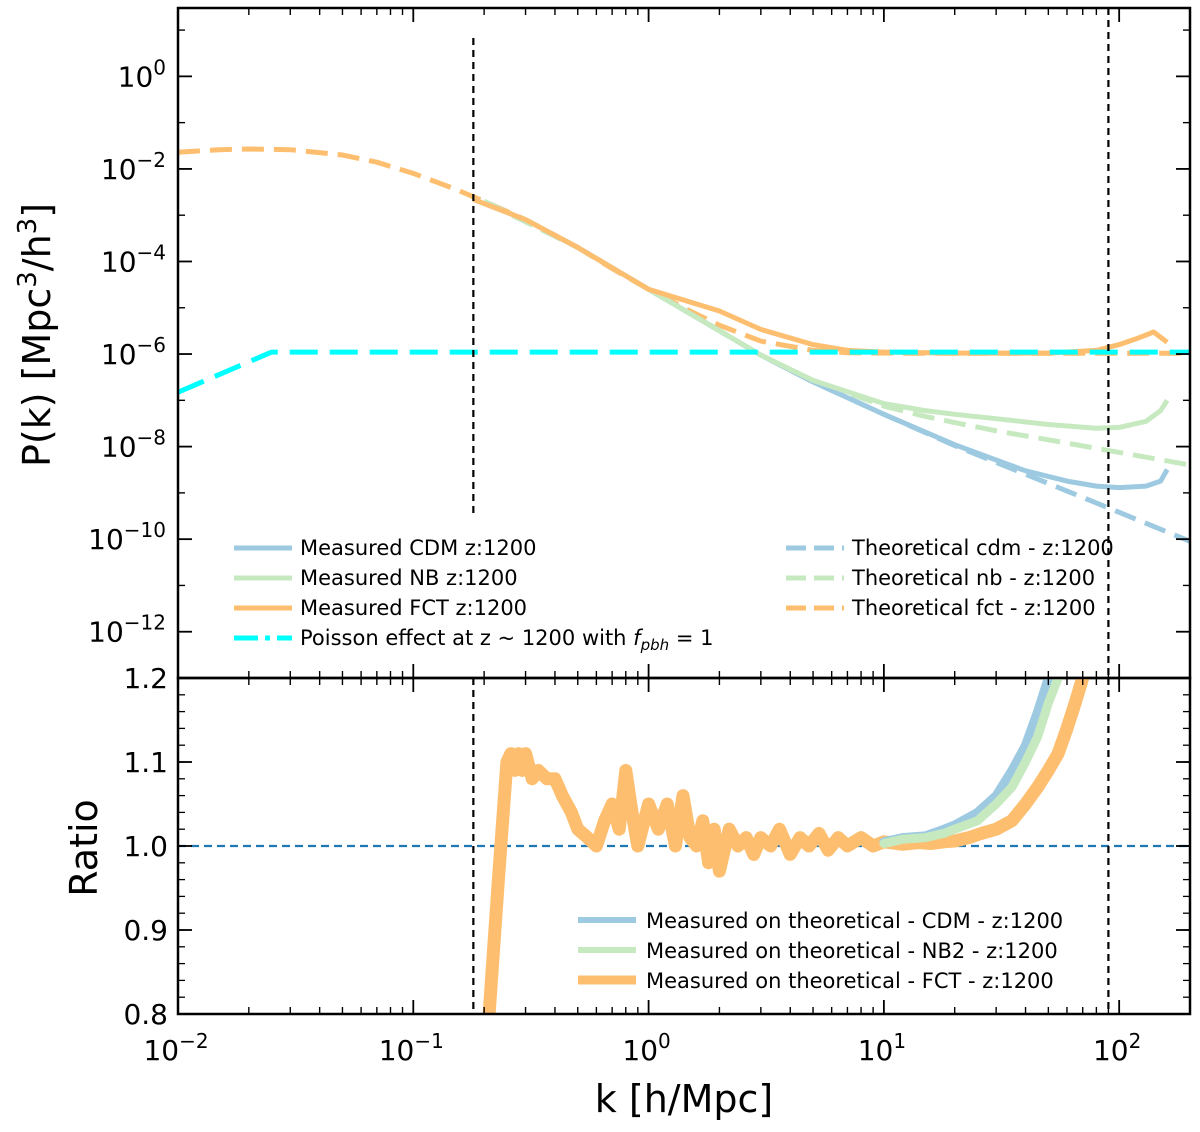 The height and width of the screenshot is (1132, 1200). I want to click on ratio-y-tick-label: 0.9, so click(145, 930).